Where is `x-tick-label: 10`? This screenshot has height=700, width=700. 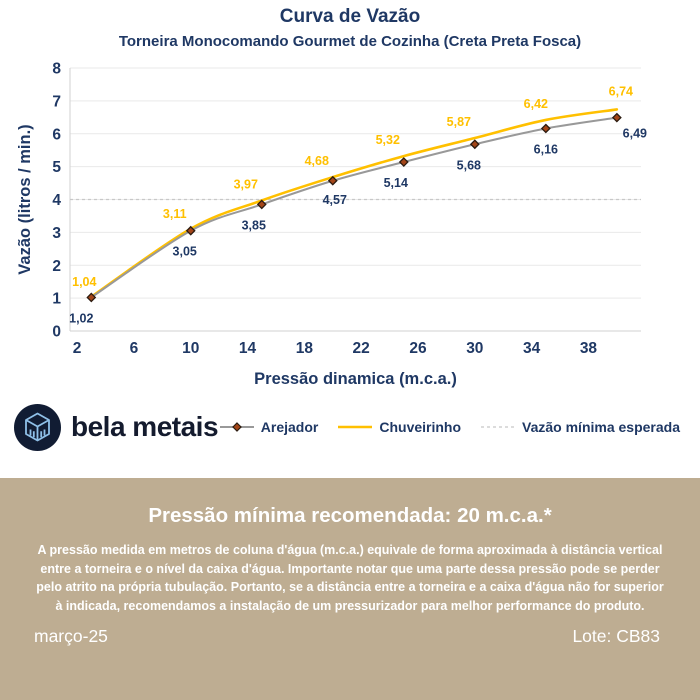
x-tick-label: 10 is located at coordinates (190, 348).